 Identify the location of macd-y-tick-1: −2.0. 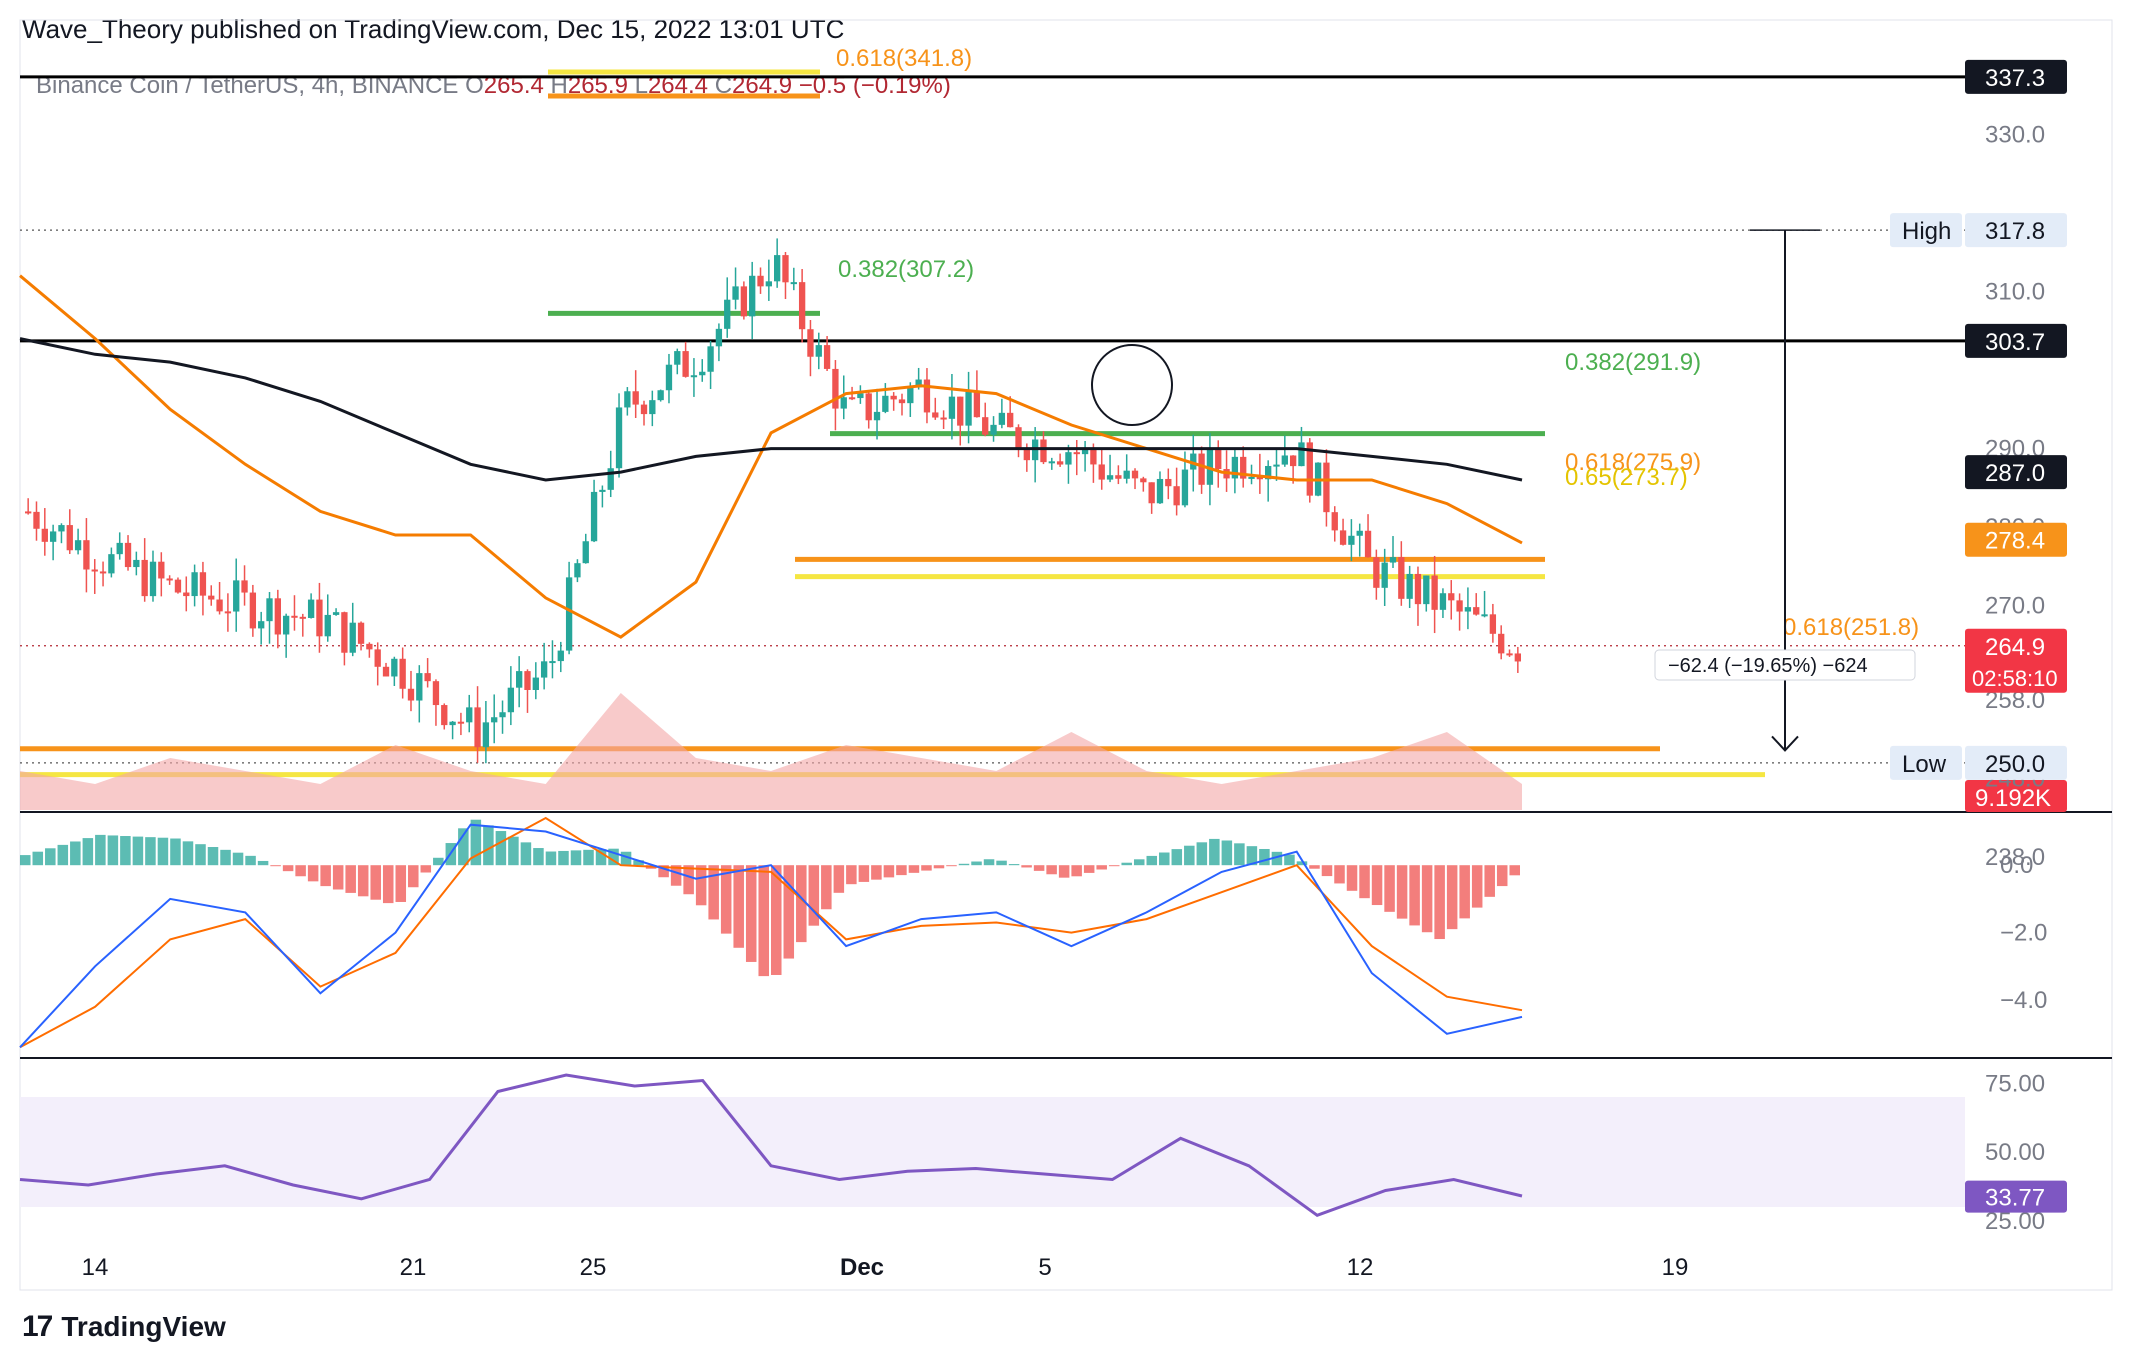
(2023, 933).